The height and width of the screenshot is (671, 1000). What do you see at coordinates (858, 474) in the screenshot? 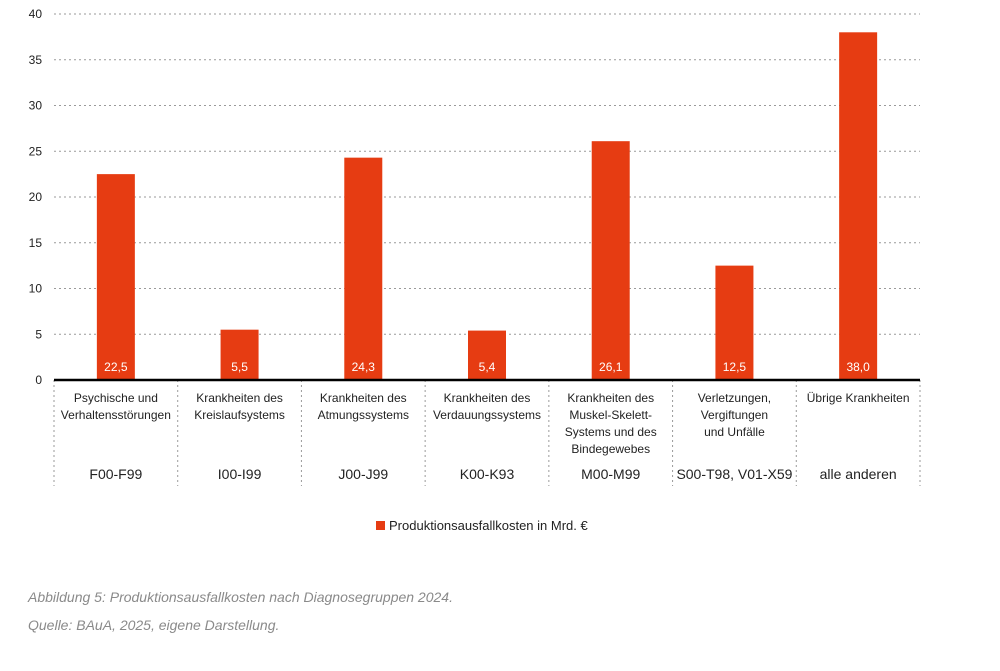
I see `icd-code-label: alle anderen` at bounding box center [858, 474].